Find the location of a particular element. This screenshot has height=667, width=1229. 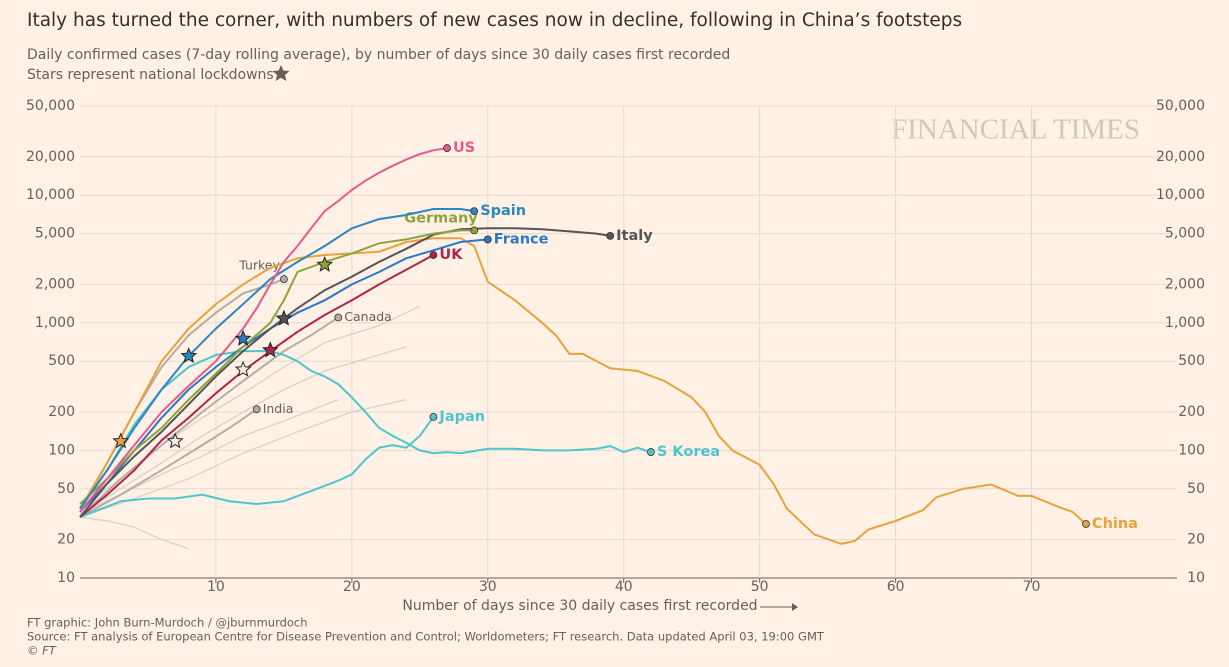

y-tick-label: 50,000 is located at coordinates (50, 106).